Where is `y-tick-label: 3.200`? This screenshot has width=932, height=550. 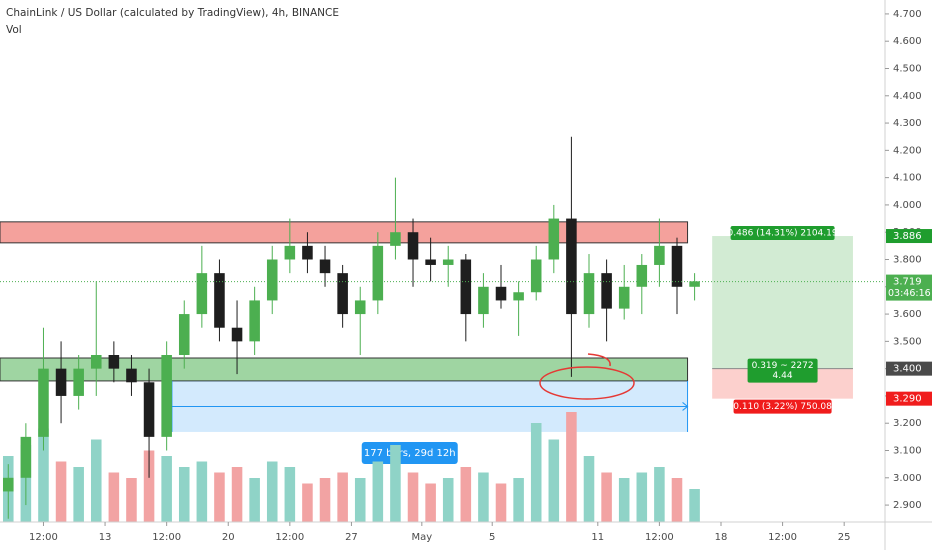
y-tick-label: 3.200 is located at coordinates (907, 423).